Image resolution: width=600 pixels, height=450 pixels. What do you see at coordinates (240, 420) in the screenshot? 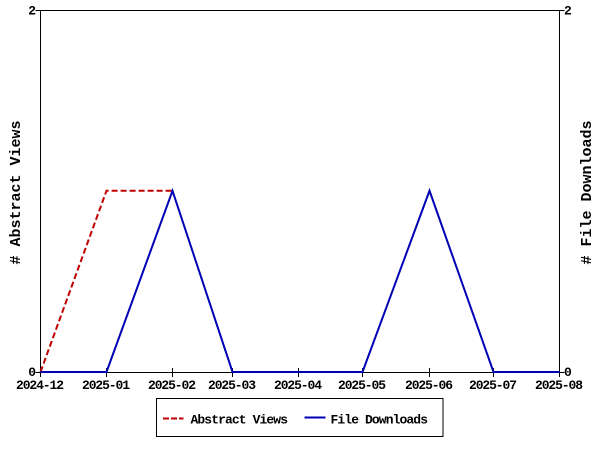
I see `svg-text: Abstract Views` at bounding box center [240, 420].